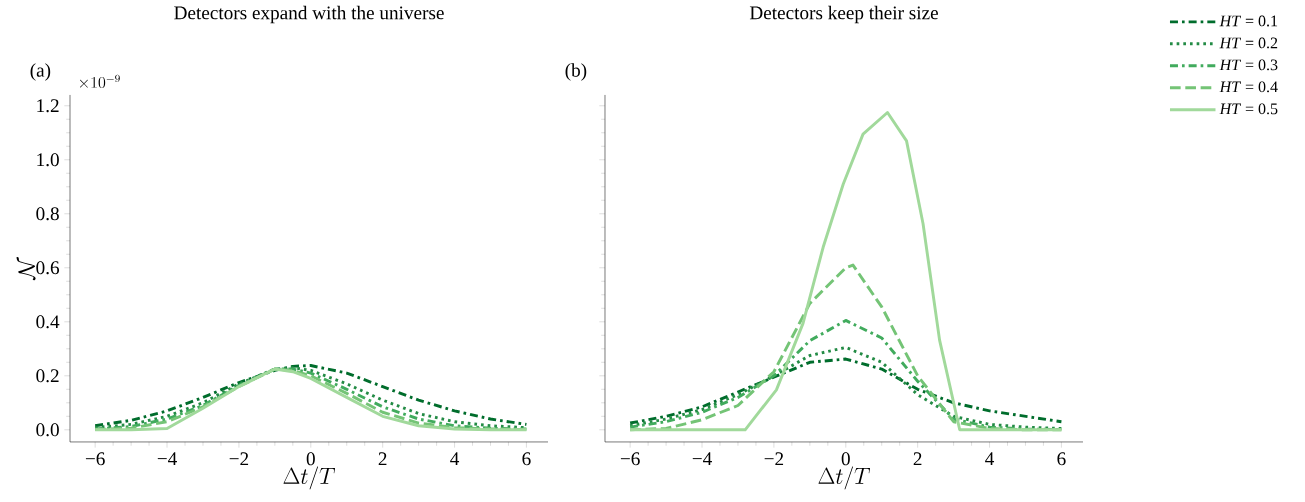 The height and width of the screenshot is (502, 1305). Describe the element at coordinates (1248, 43) in the screenshot. I see `legend-label: HT = 0.2` at that location.